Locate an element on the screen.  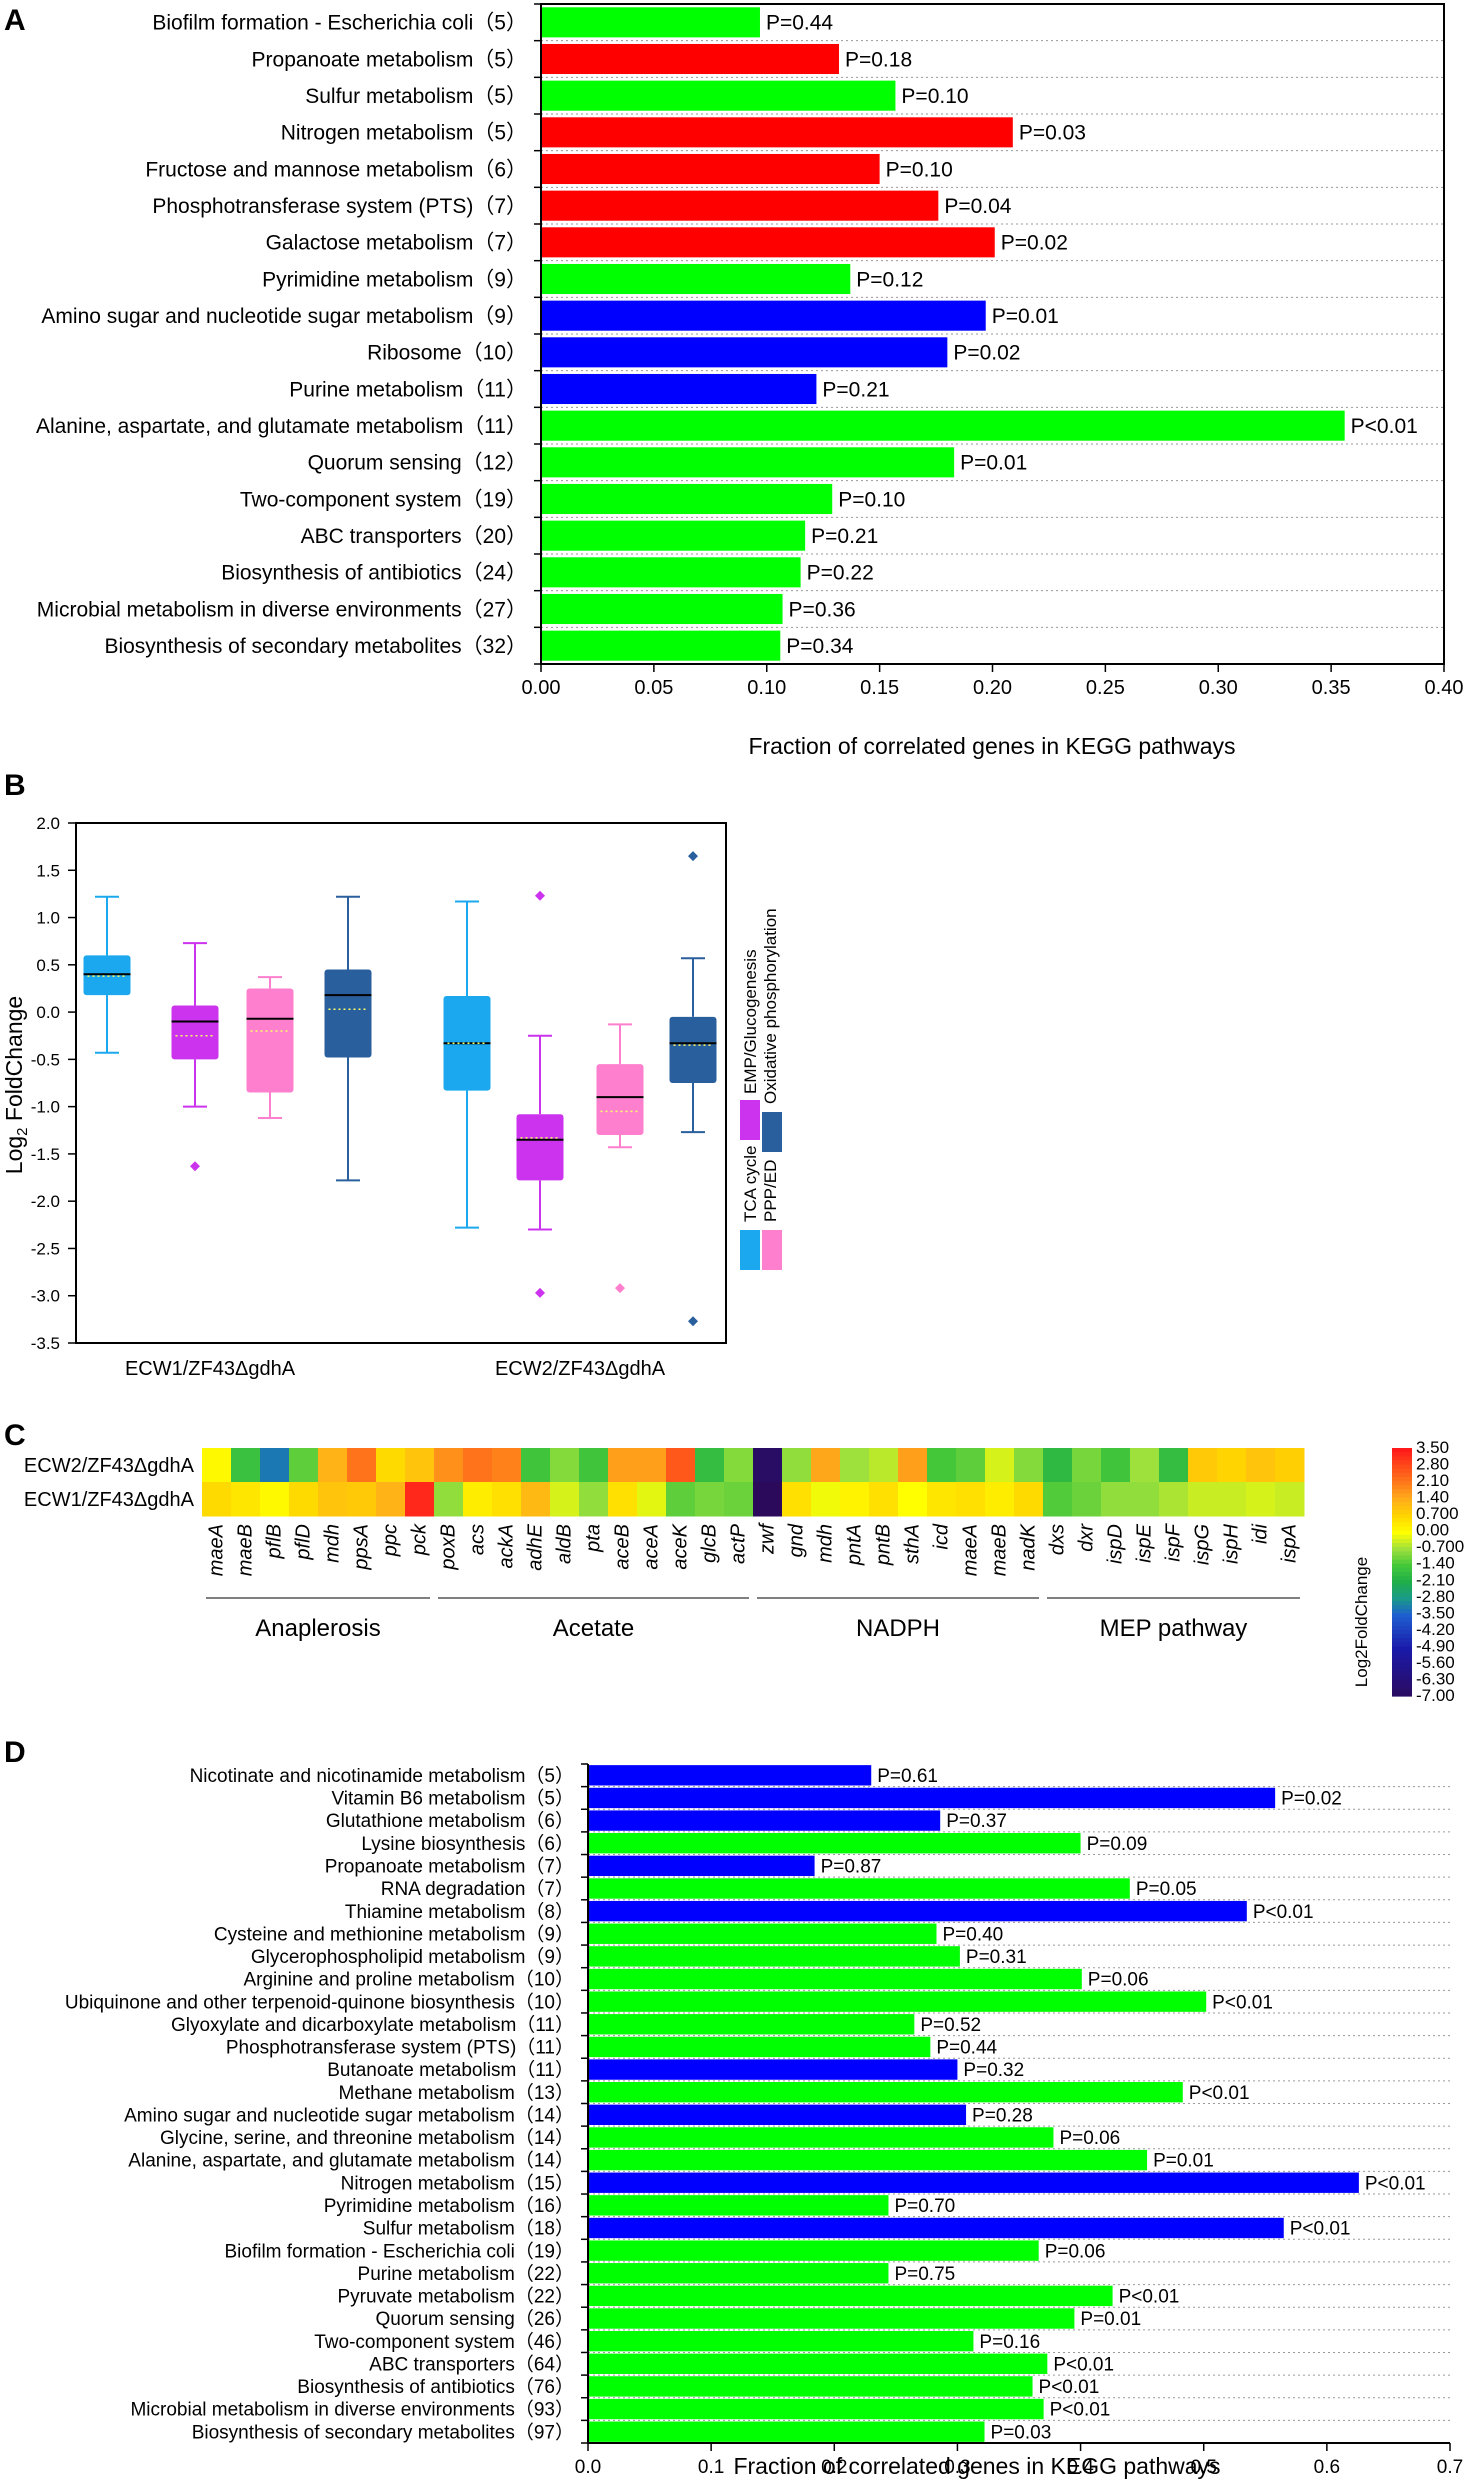
category-label: Cysteine and methionine metabolism（9） is located at coordinates (394, 1934).